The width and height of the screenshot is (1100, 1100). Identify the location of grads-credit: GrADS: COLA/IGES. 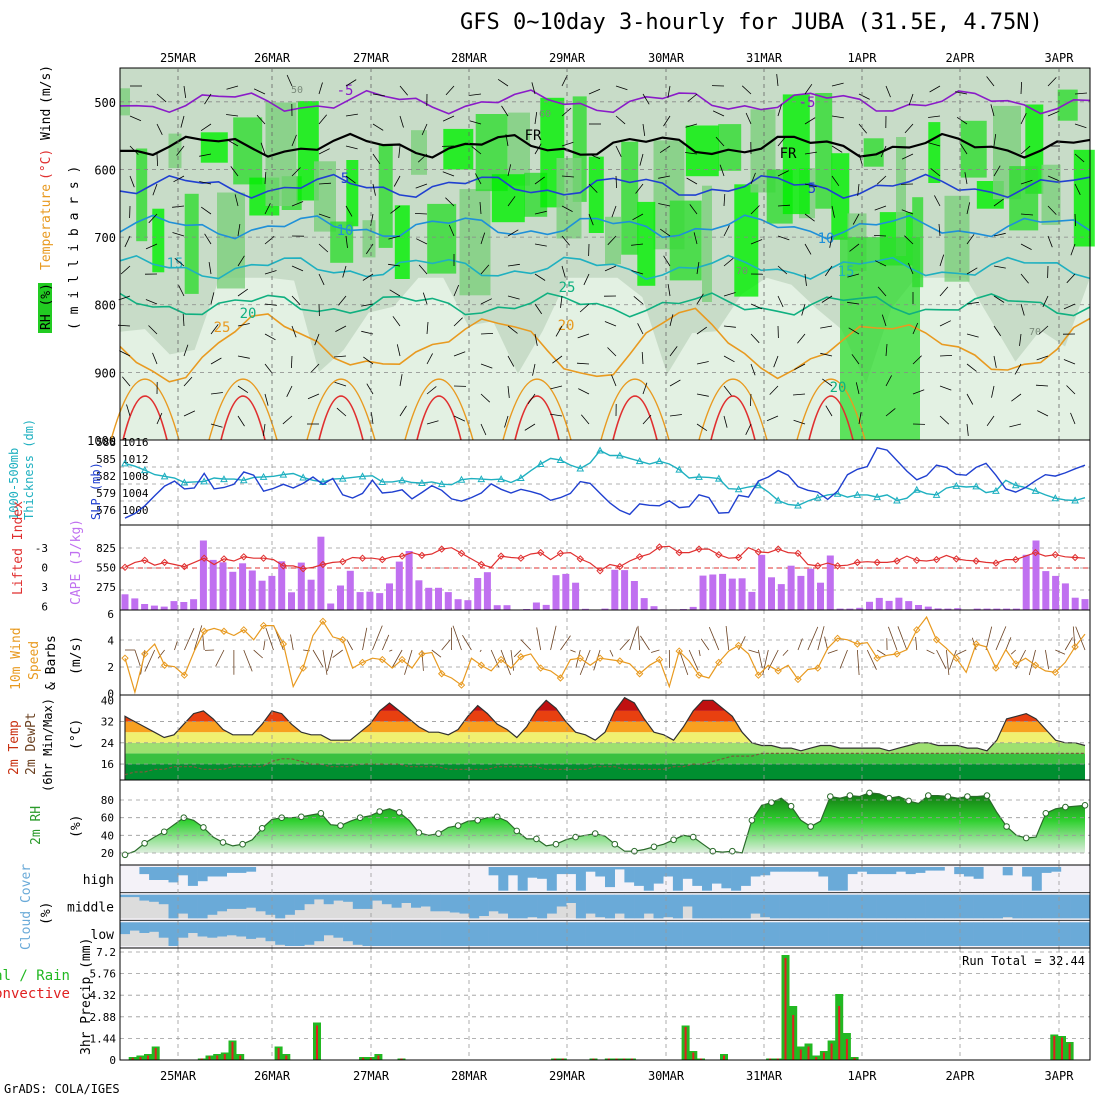
(62, 1089).